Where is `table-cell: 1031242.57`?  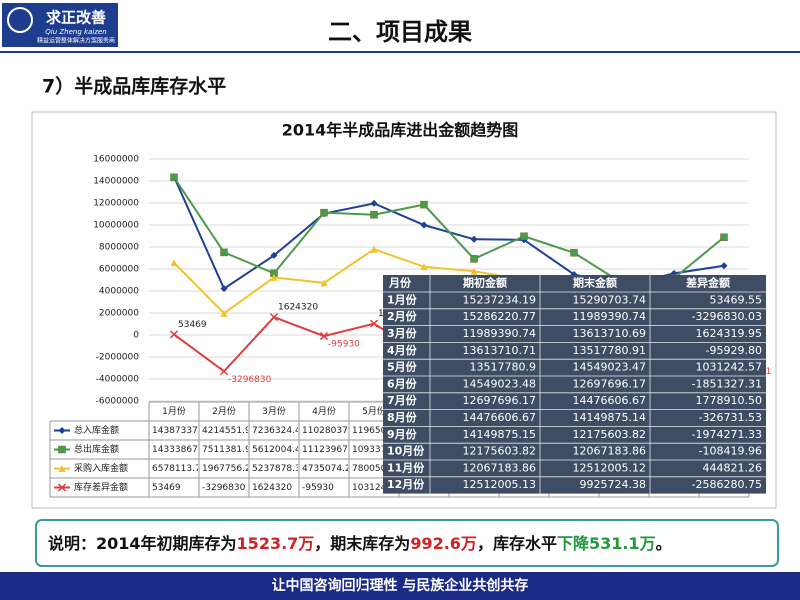
table-cell: 1031242.57 is located at coordinates (729, 367).